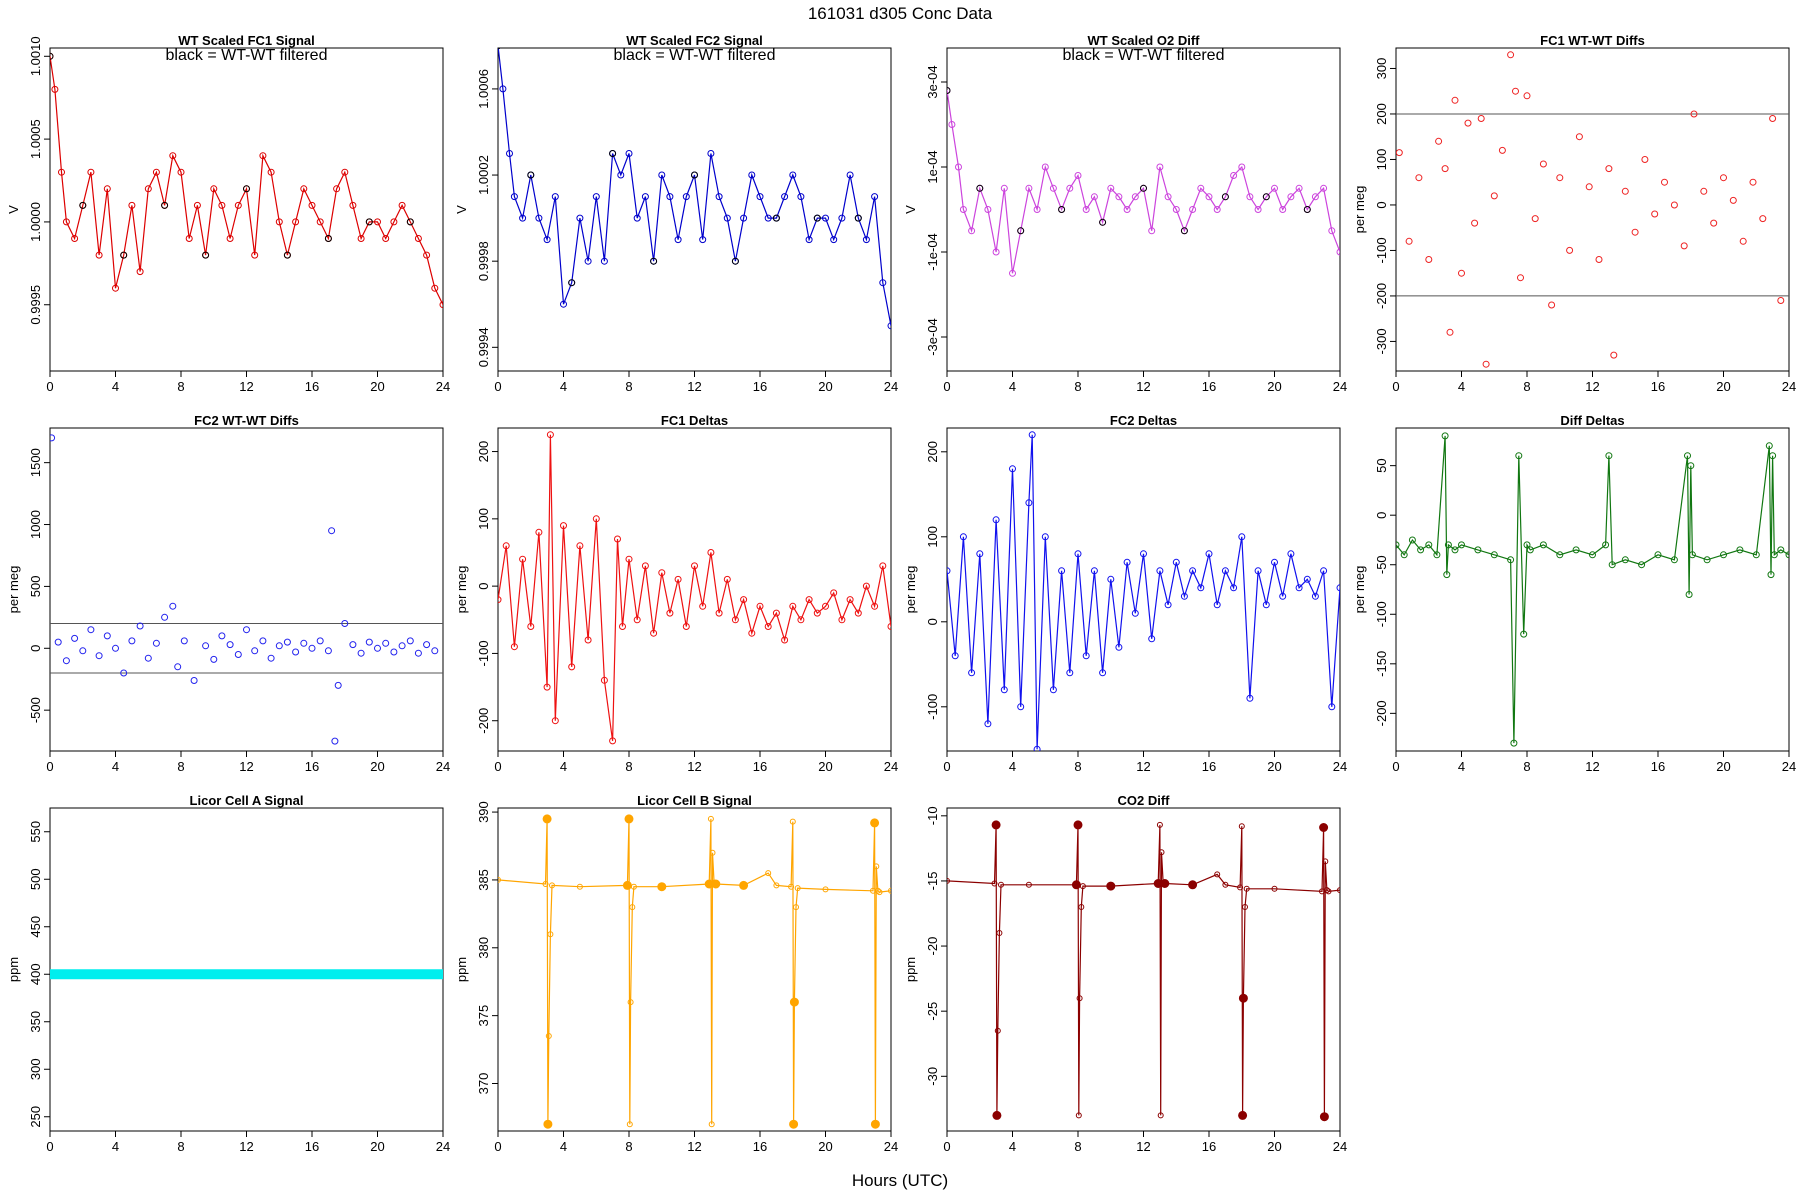  What do you see at coordinates (694, 40) in the screenshot?
I see `chart-title: WT Scaled FC2 Signal` at bounding box center [694, 40].